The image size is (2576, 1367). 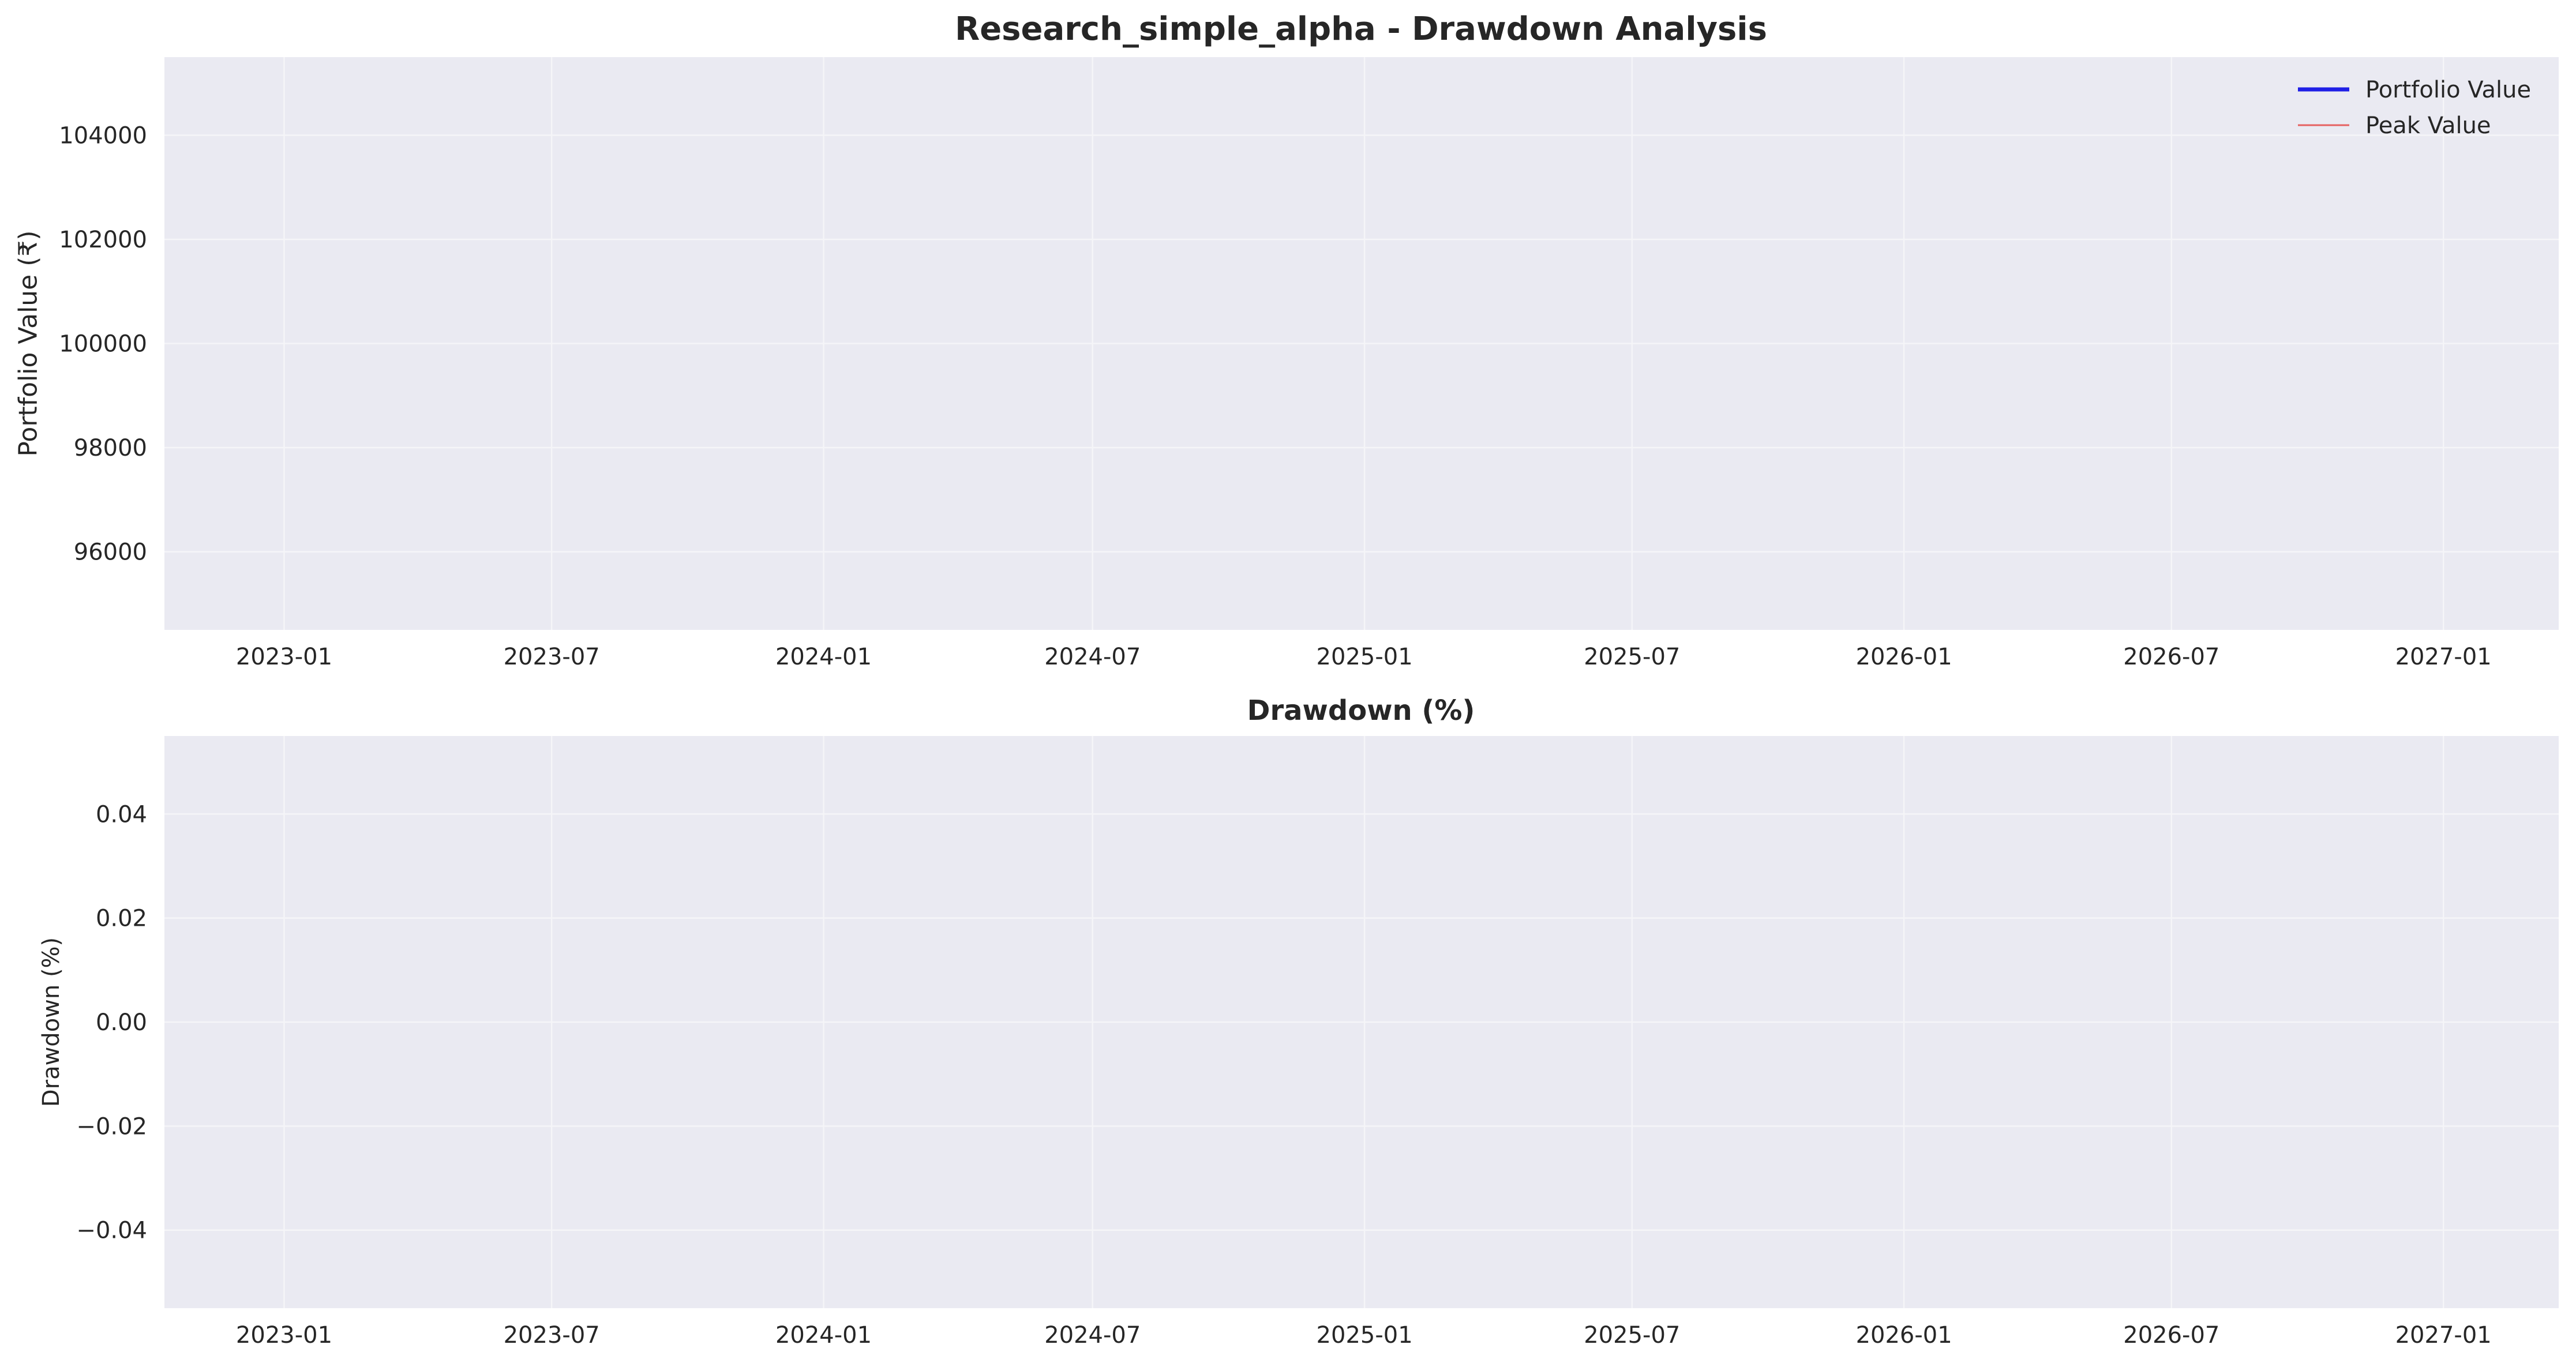 I want to click on y-tick-label: 0.02, so click(x=121, y=919).